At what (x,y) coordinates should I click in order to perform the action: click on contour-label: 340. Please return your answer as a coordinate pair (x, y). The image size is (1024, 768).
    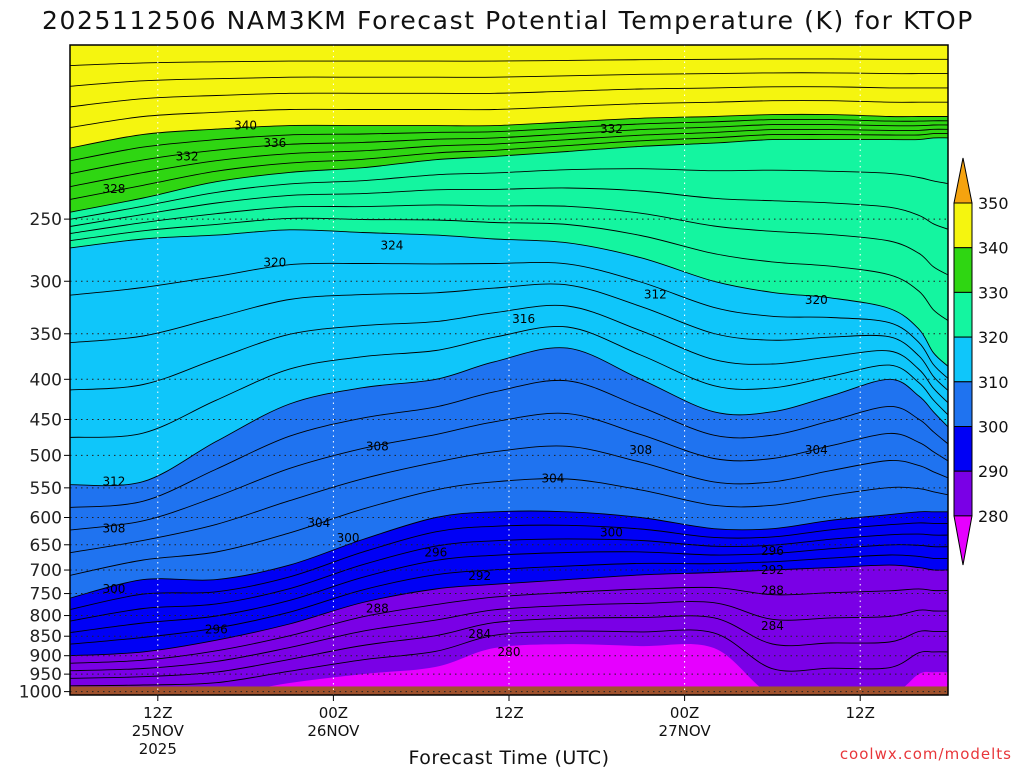
    Looking at the image, I should click on (245, 126).